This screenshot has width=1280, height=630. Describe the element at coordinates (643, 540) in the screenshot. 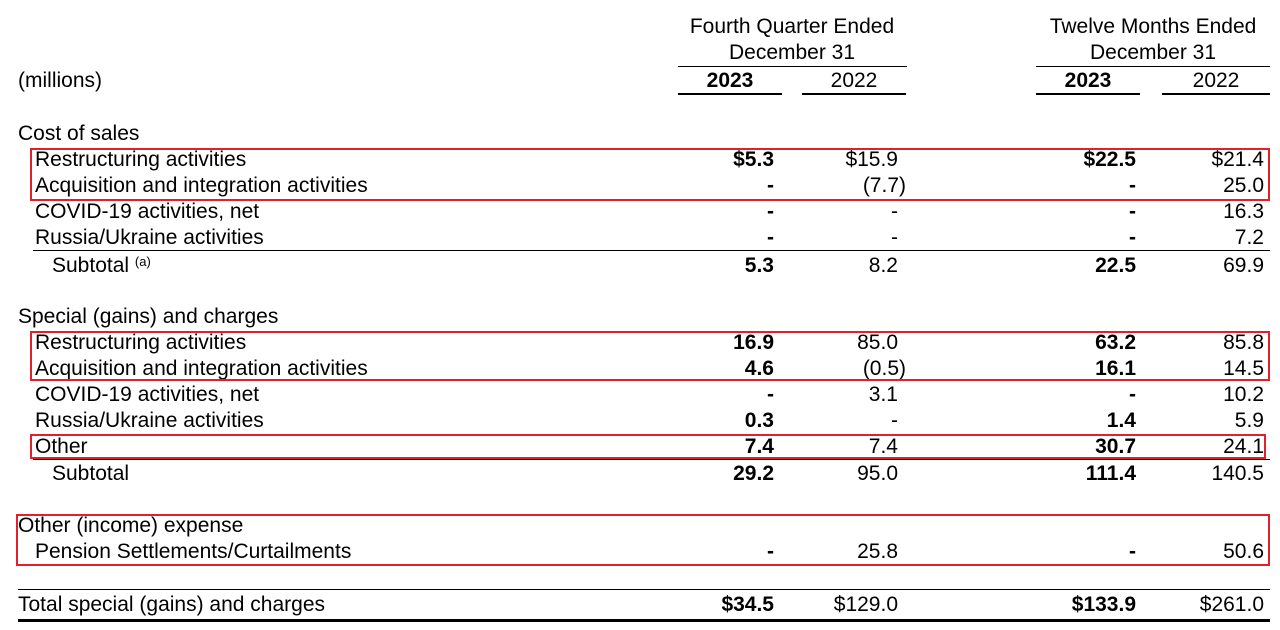

I see `highlight-box-pension` at that location.